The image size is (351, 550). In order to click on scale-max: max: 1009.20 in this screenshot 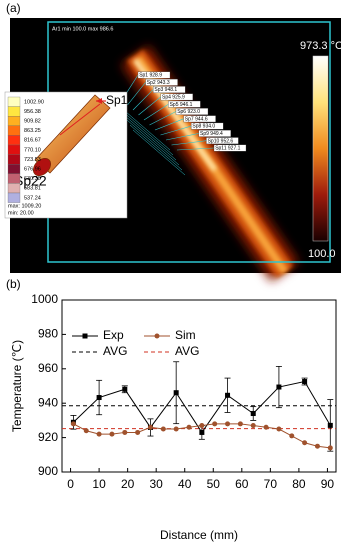, I will do `click(24, 206)`.